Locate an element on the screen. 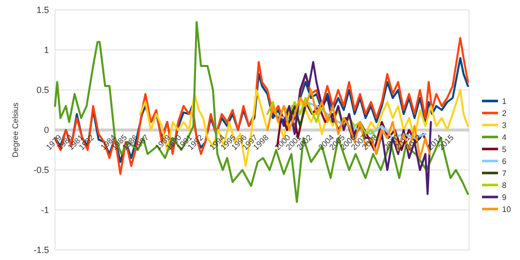 The height and width of the screenshot is (260, 520). legend-label: 6 is located at coordinates (504, 161).